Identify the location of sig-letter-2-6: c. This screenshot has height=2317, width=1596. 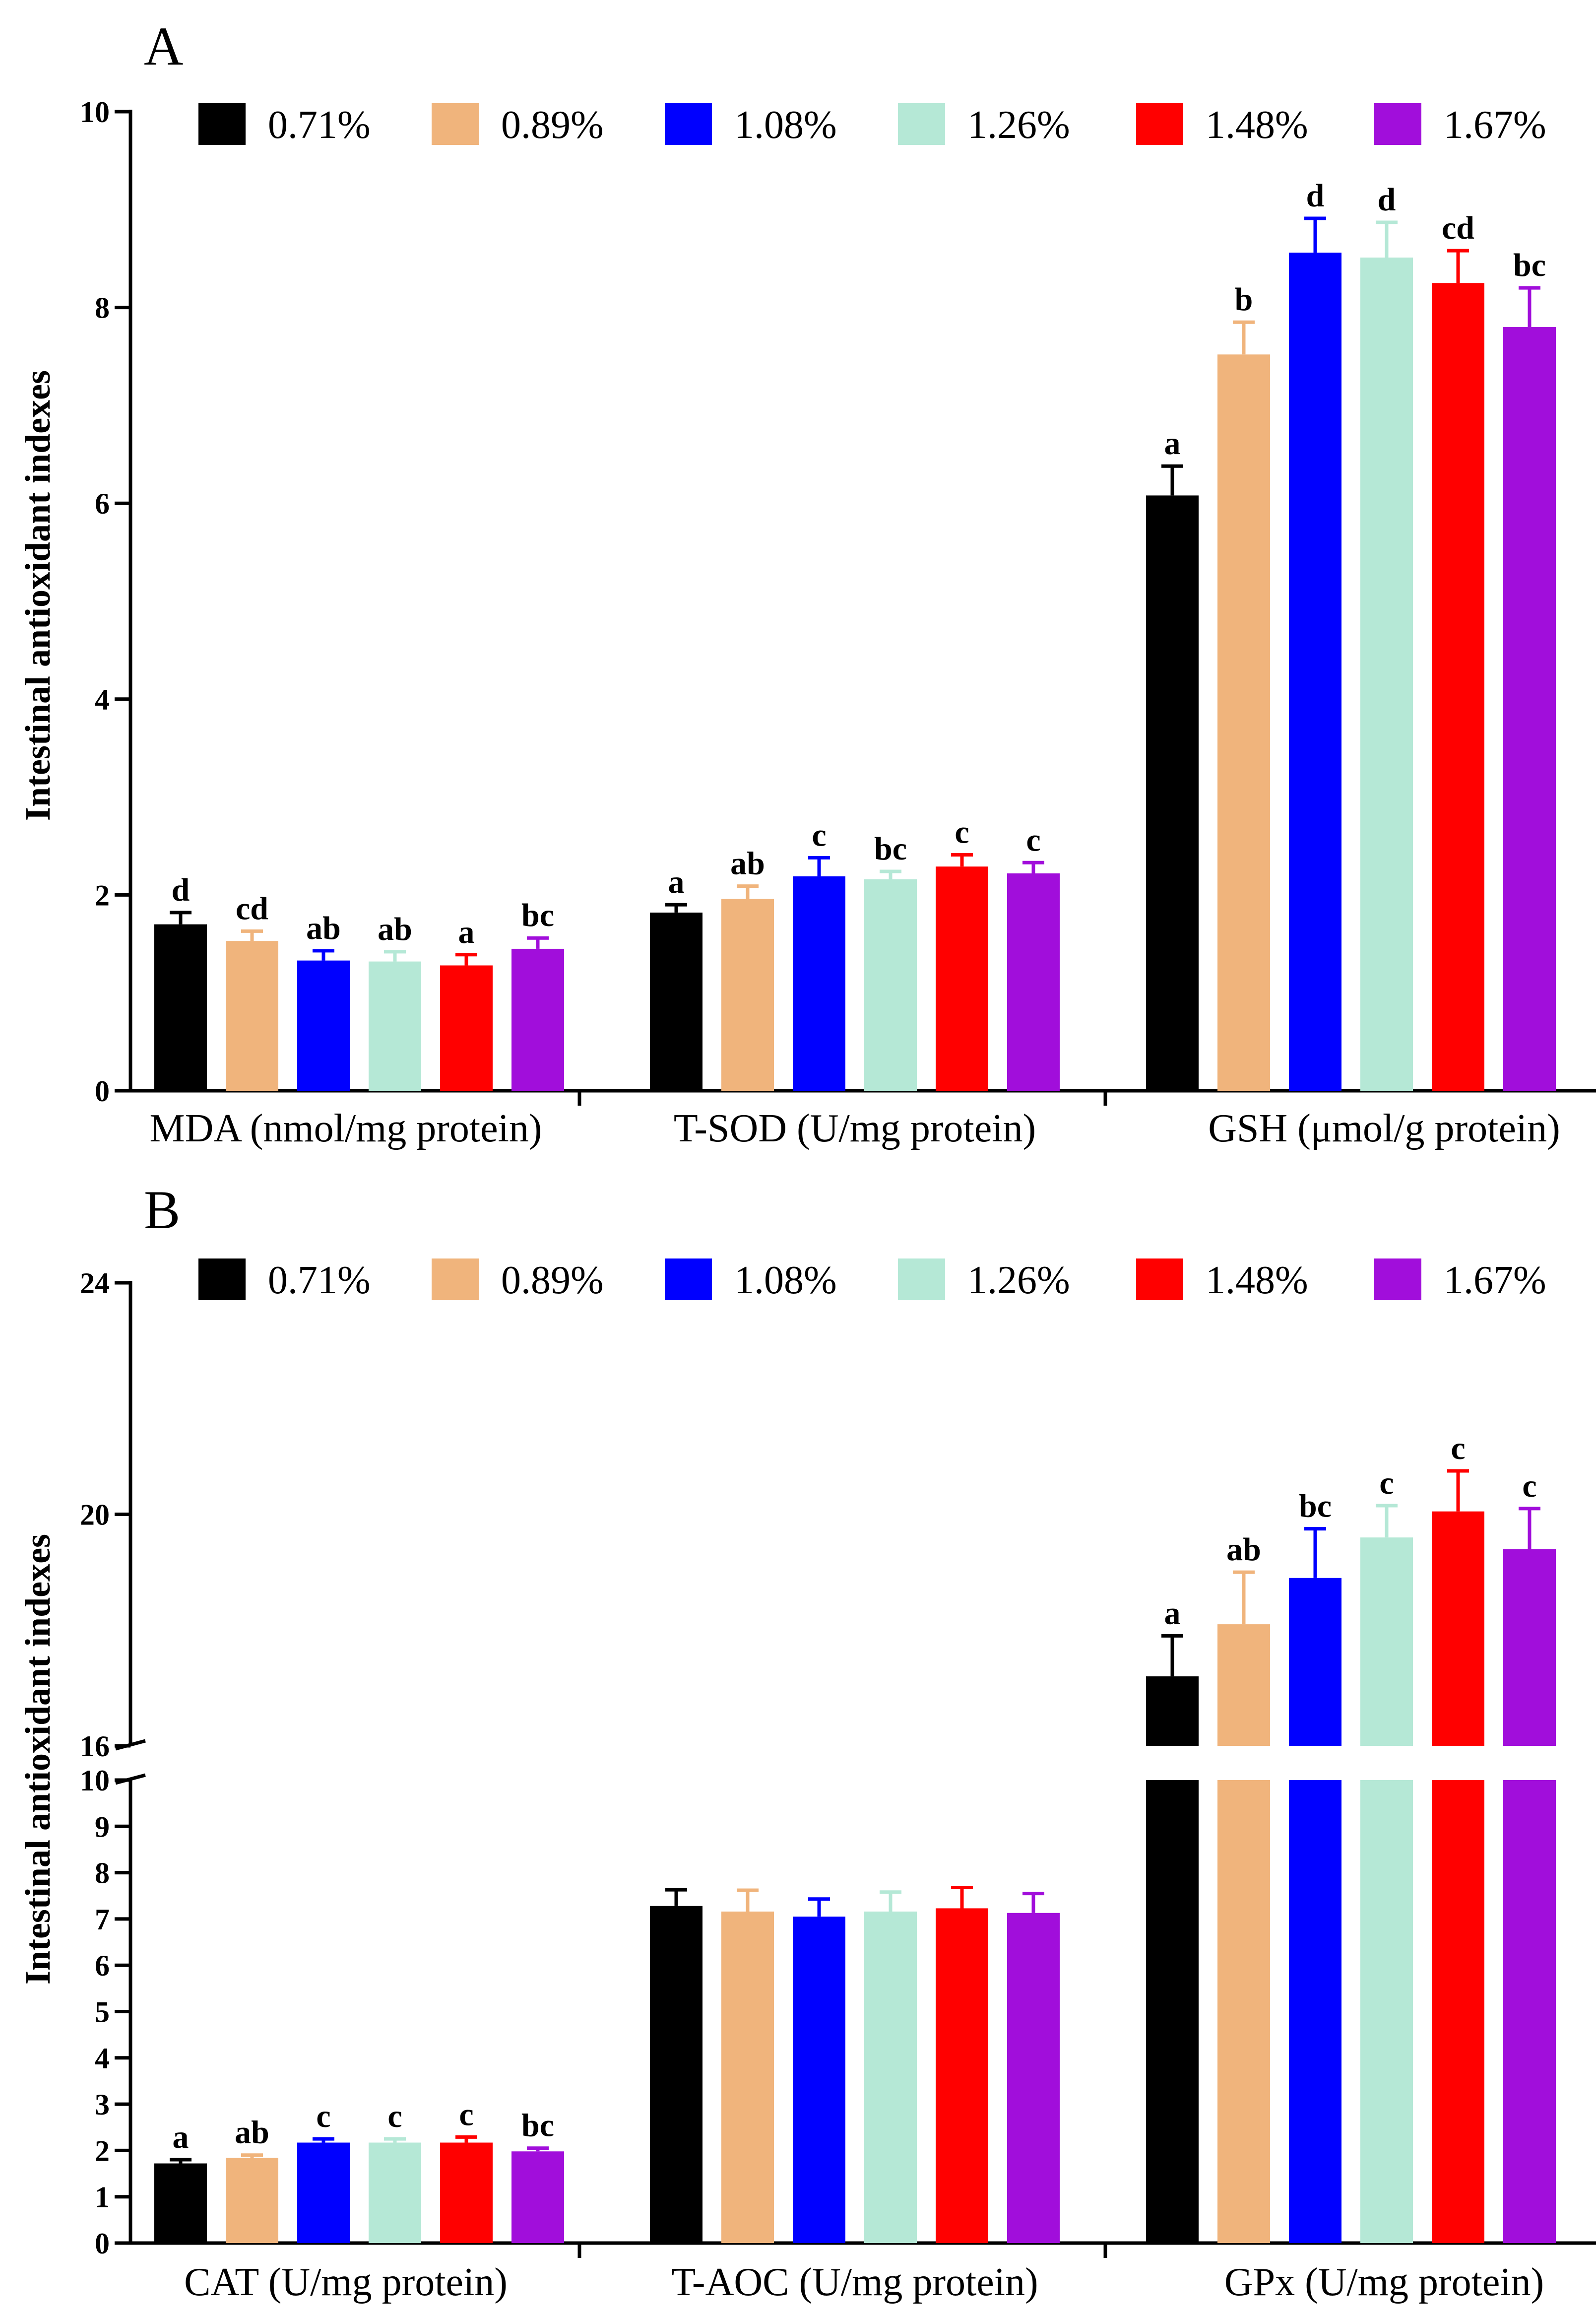
(1033, 840).